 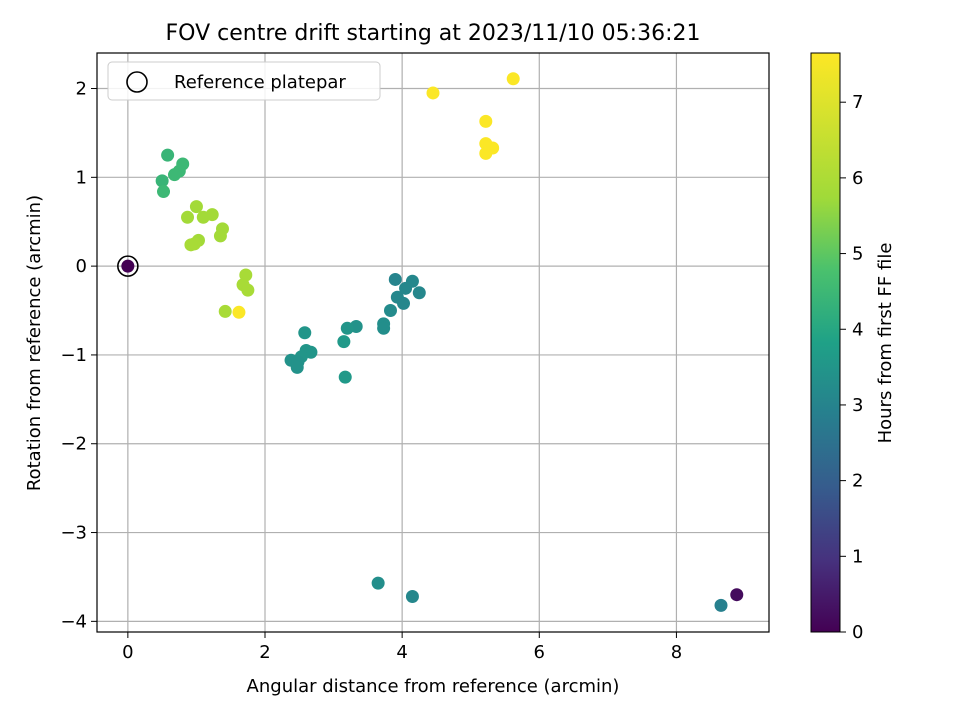 What do you see at coordinates (137, 82) in the screenshot?
I see `legend-marker-reference` at bounding box center [137, 82].